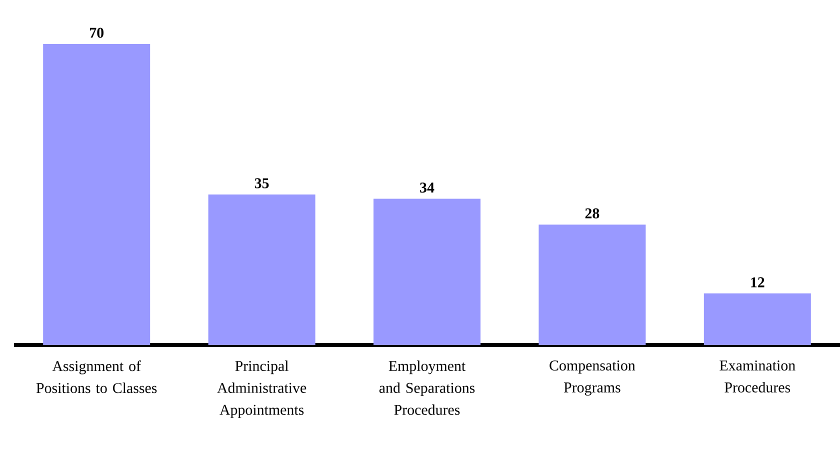 This screenshot has height=458, width=840. I want to click on x-tick-label: Assignment of Positions to Classes, so click(96, 377).